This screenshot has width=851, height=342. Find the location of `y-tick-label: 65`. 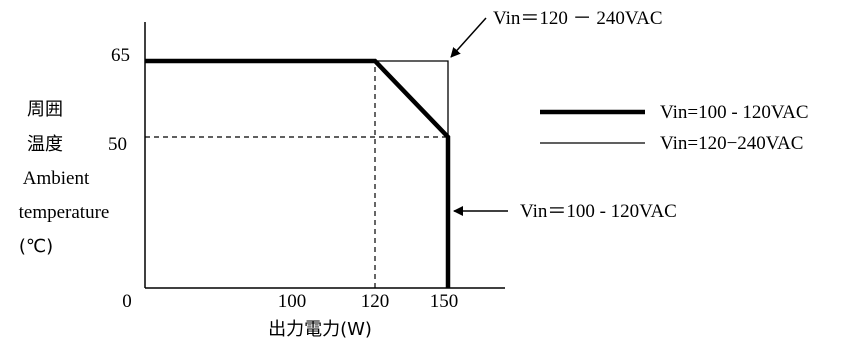

y-tick-label: 65 is located at coordinates (120, 55).